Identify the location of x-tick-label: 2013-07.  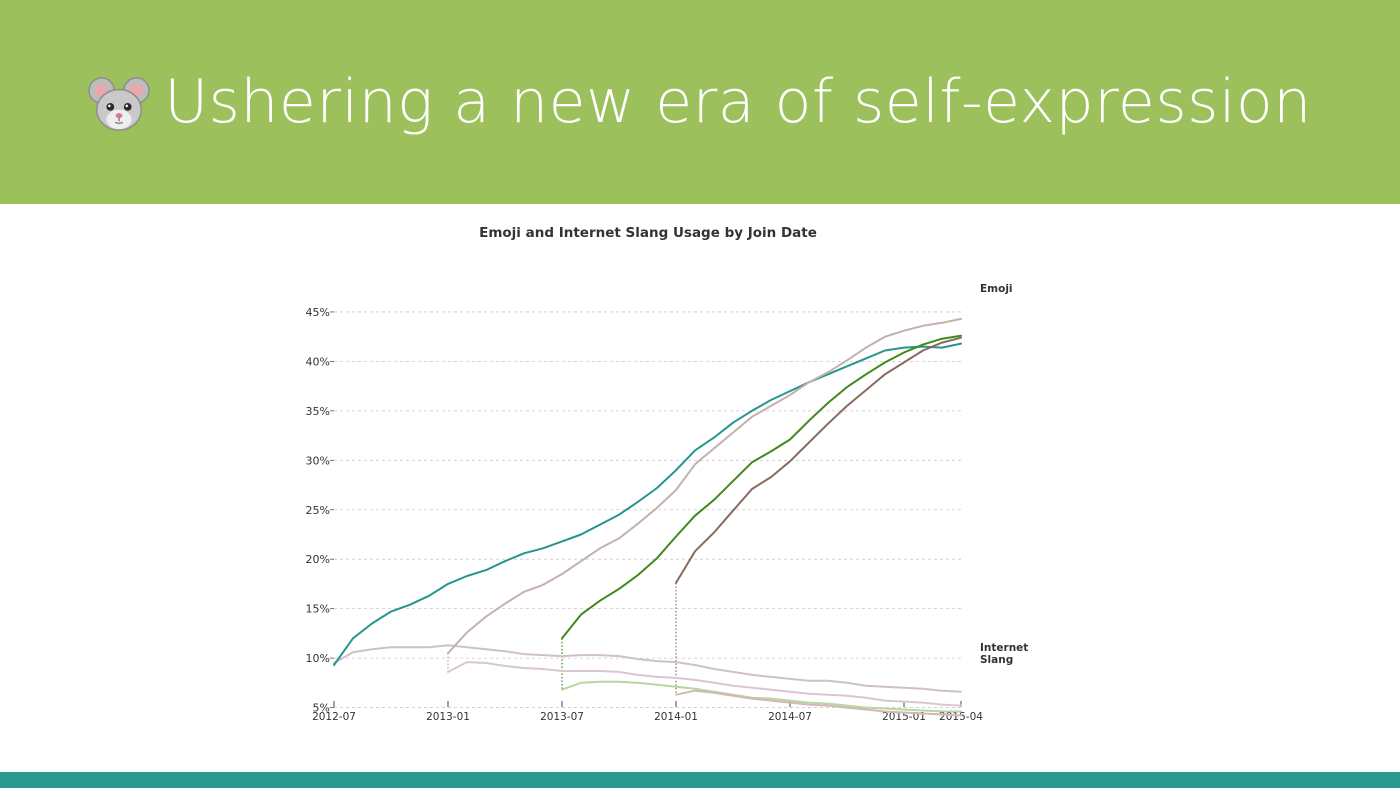
(562, 717).